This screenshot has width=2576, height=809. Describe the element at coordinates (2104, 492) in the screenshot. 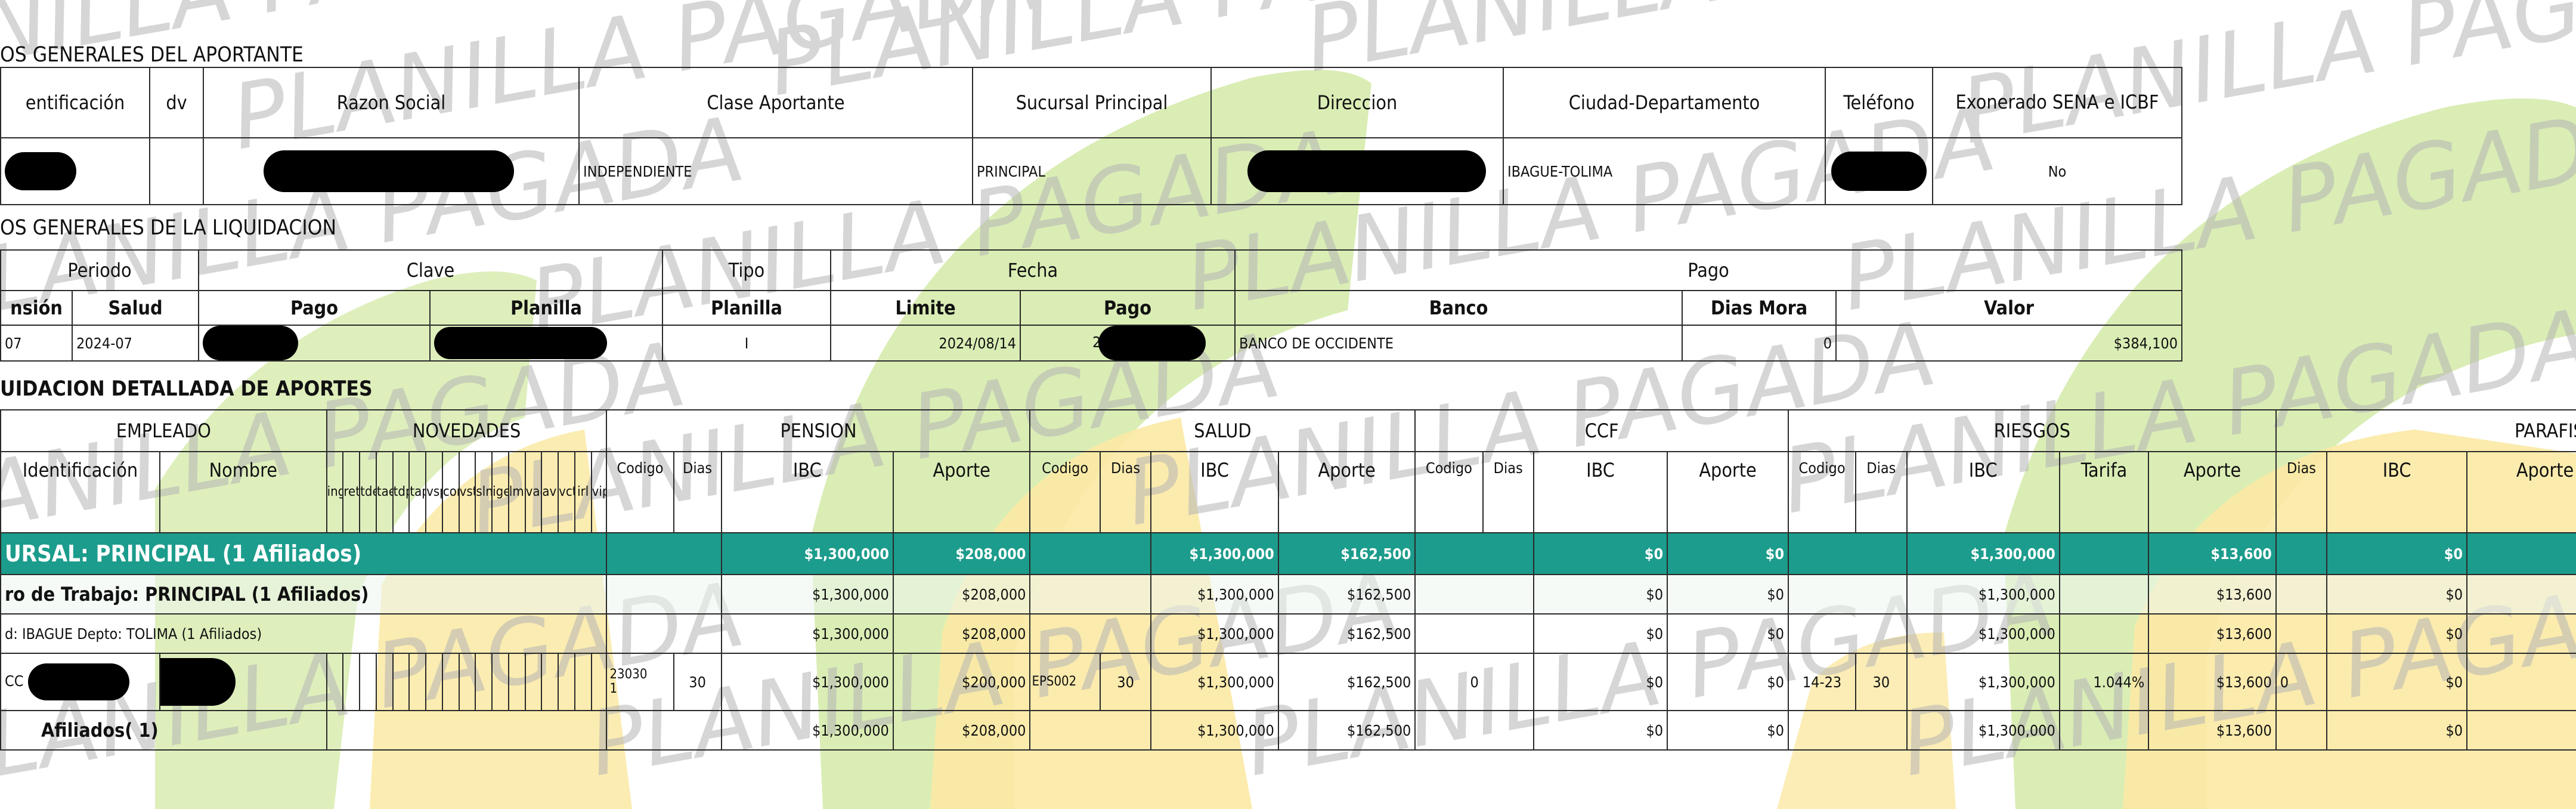

I see `sub-riesgos-tarifa: Tarifa` at that location.